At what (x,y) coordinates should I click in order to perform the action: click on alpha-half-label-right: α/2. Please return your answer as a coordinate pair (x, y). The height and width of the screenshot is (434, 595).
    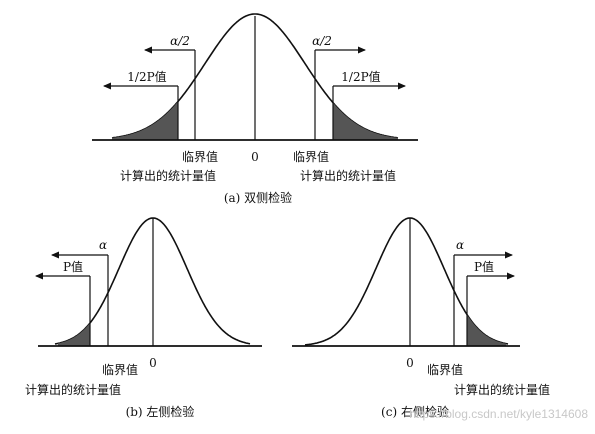
    Looking at the image, I should click on (322, 41).